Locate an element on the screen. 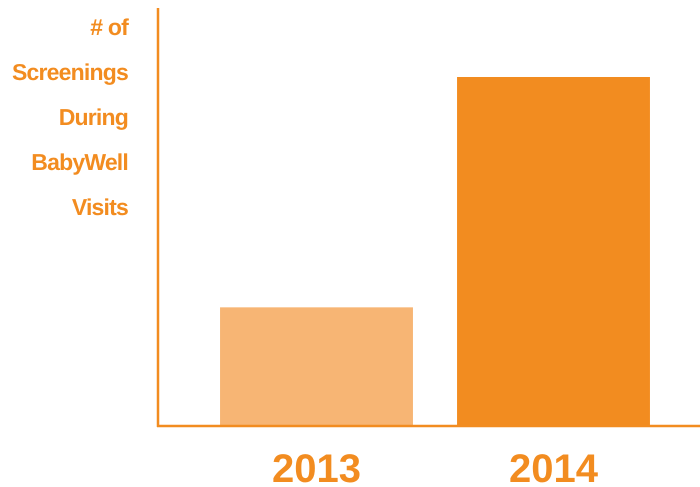 This screenshot has width=700, height=487. x-tick-label: 2014 is located at coordinates (554, 467).